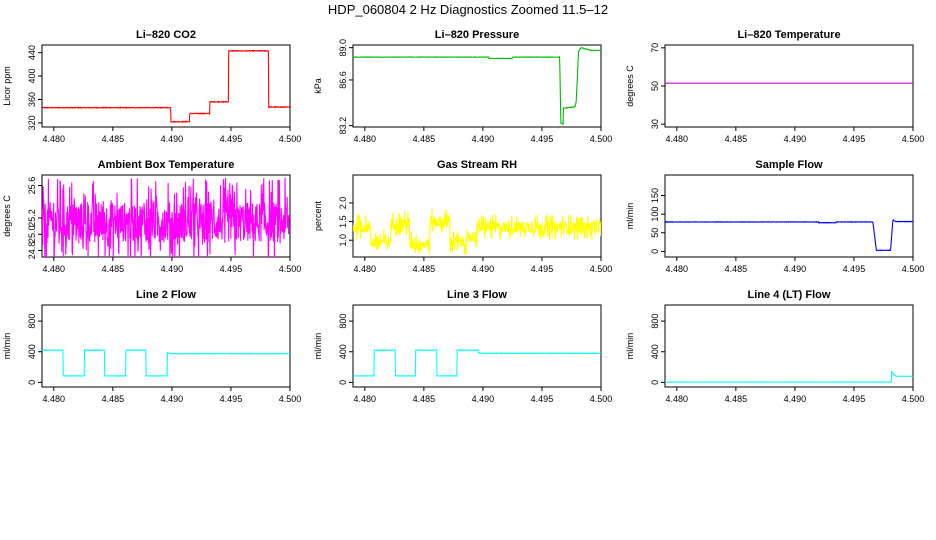 This screenshot has width=936, height=540. Describe the element at coordinates (477, 35) in the screenshot. I see `panel-title: Li–820 Pressure` at that location.